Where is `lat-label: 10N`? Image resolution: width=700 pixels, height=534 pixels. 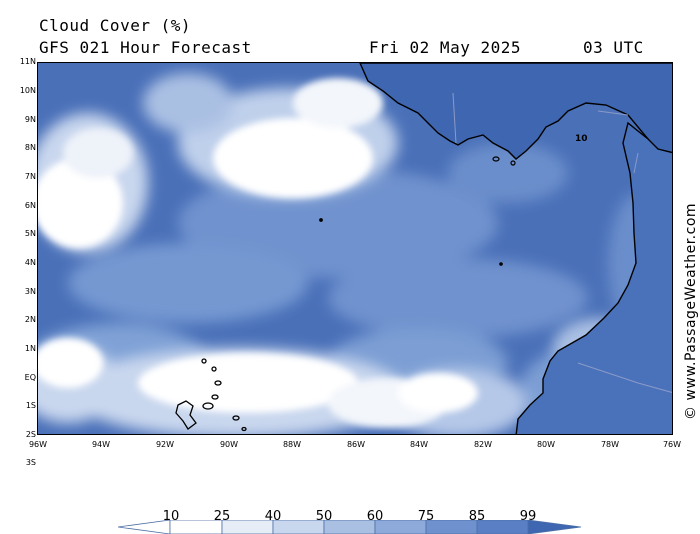
lat-label: 10N is located at coordinates (27, 90).